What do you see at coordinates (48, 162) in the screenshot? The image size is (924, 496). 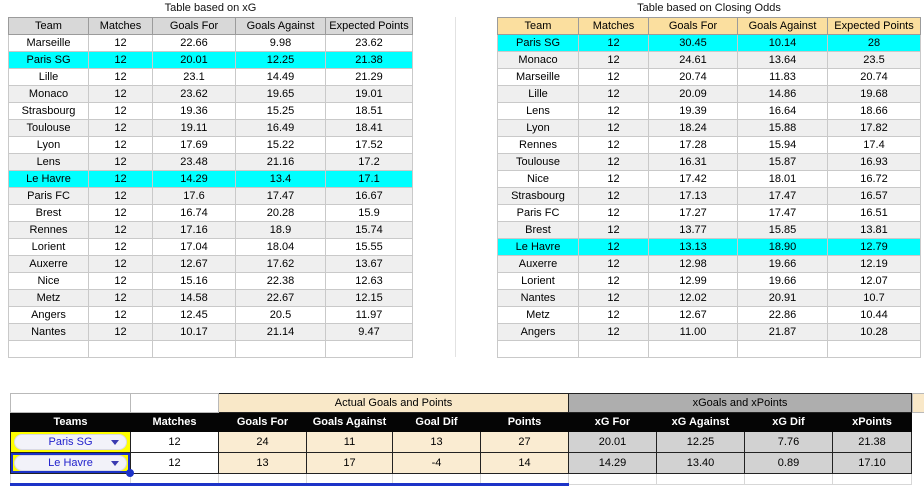 I see `team-cell: Lens` at bounding box center [48, 162].